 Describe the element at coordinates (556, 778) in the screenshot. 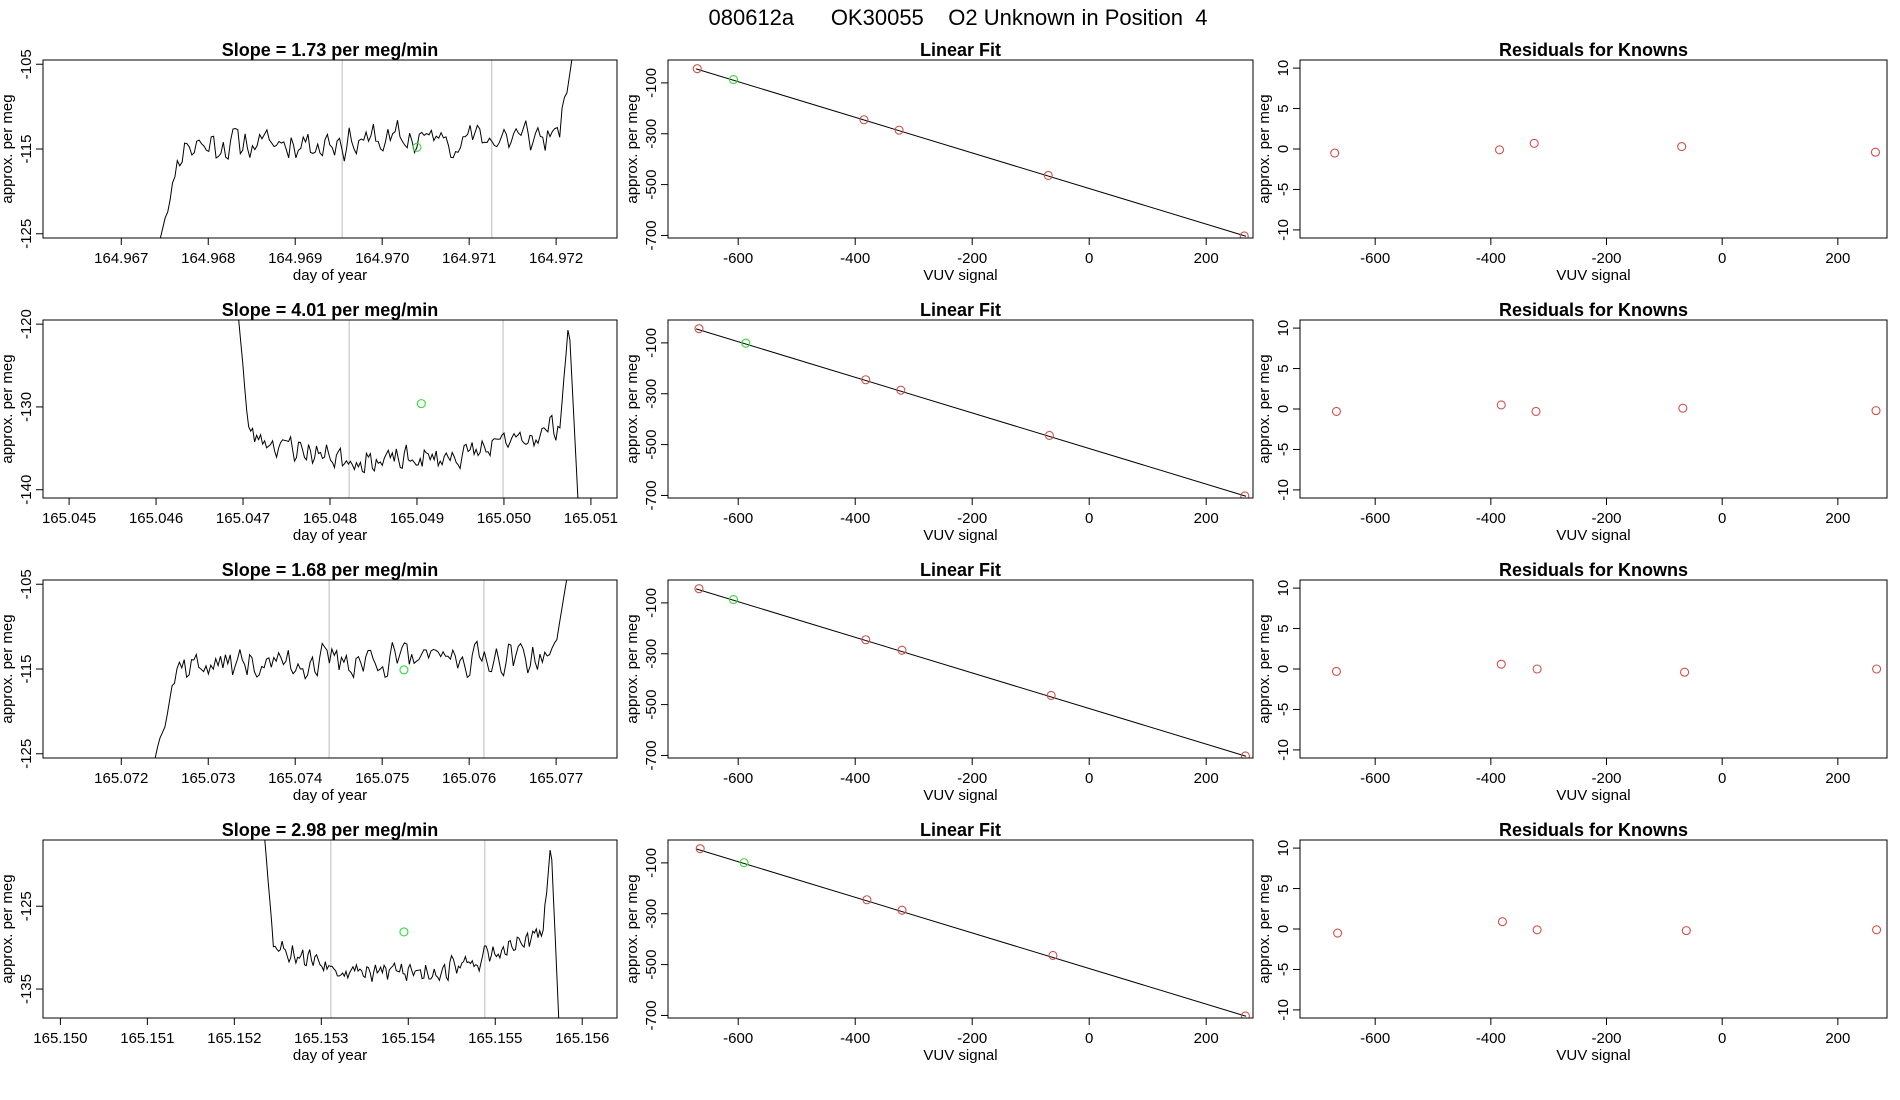

I see `x-tick-label: 165.077` at that location.